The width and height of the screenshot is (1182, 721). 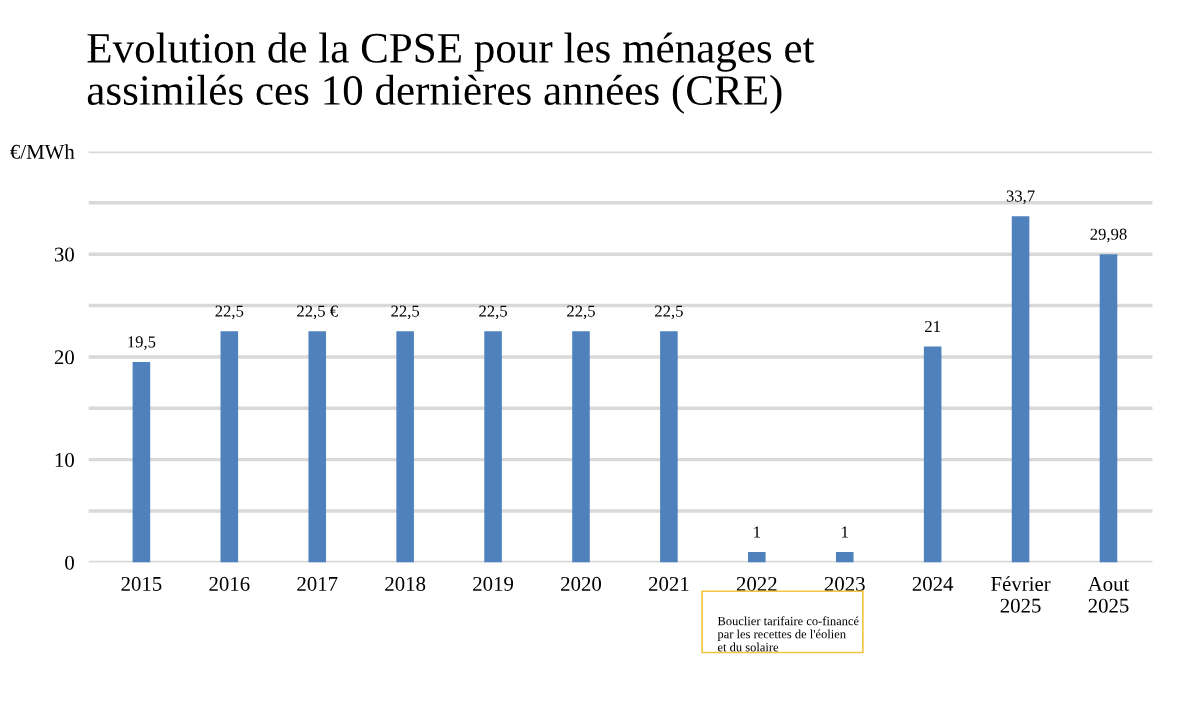 I want to click on x-tick-label: 2020, so click(x=581, y=583).